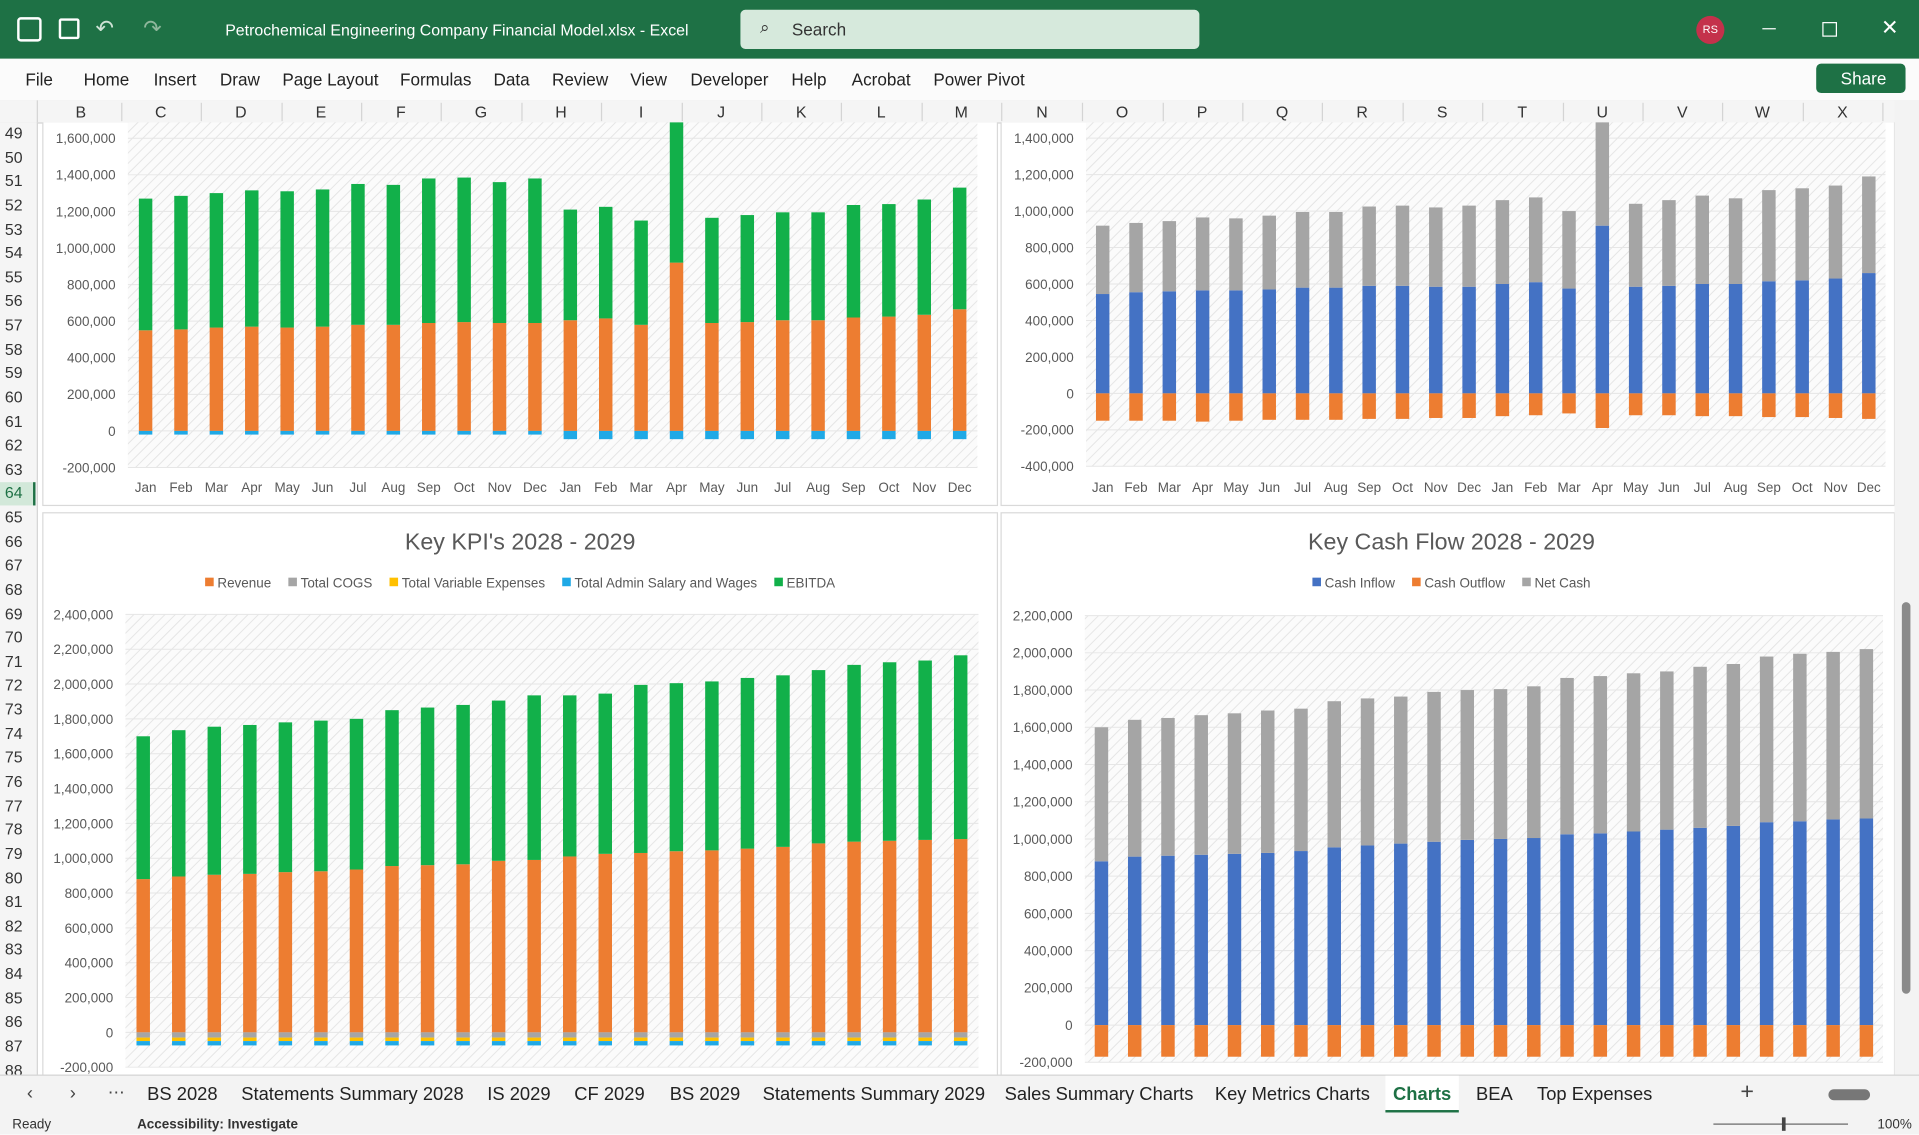  I want to click on minimize-button, so click(1769, 29).